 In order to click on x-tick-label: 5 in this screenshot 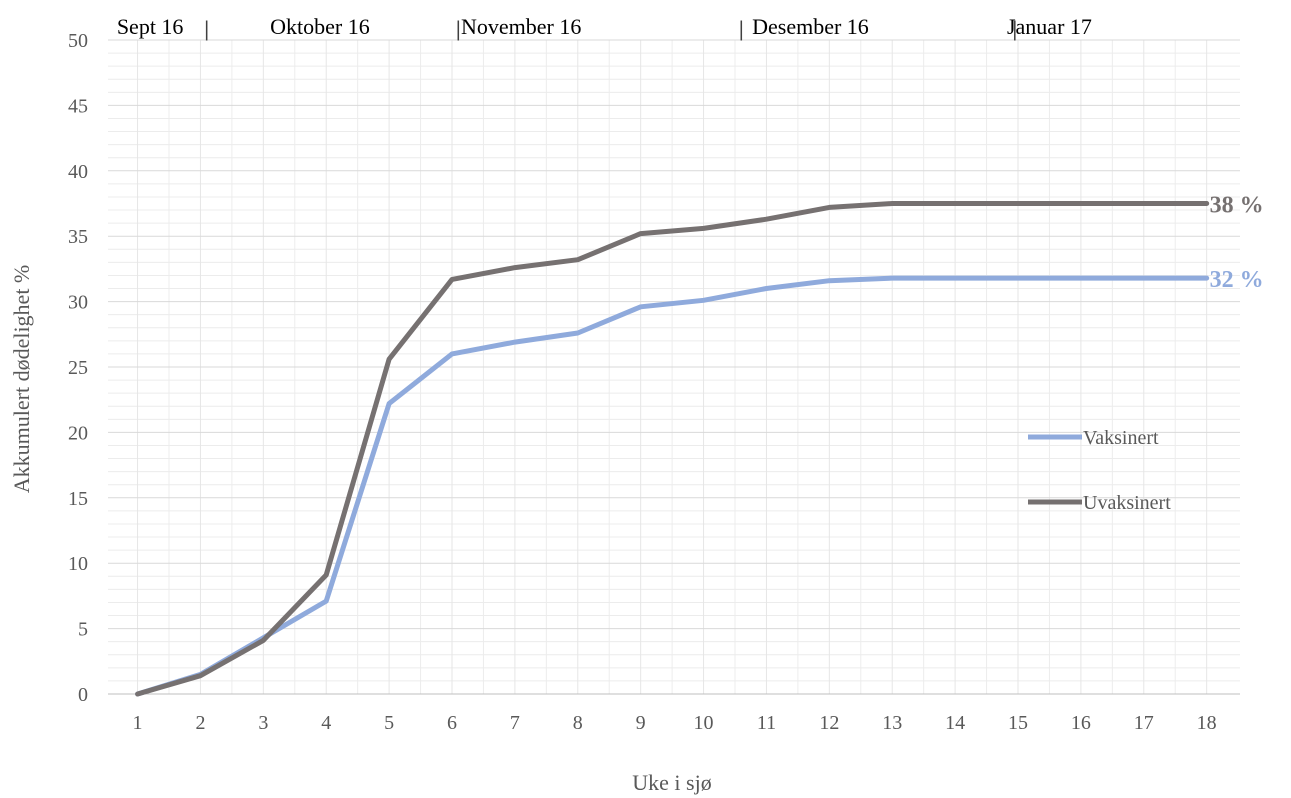, I will do `click(389, 723)`.